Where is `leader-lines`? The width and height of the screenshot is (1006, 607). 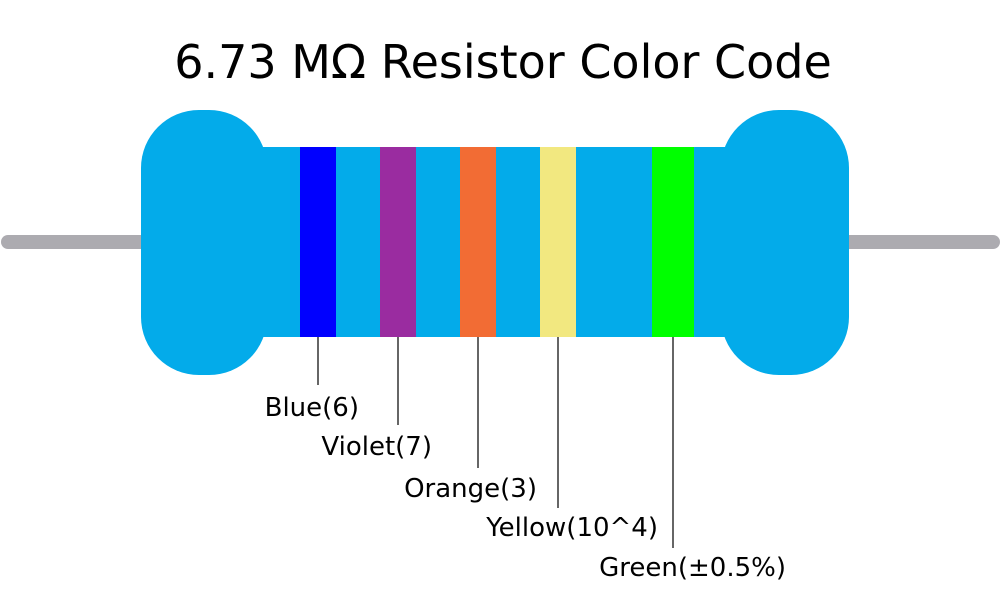
leader-lines is located at coordinates (495, 442).